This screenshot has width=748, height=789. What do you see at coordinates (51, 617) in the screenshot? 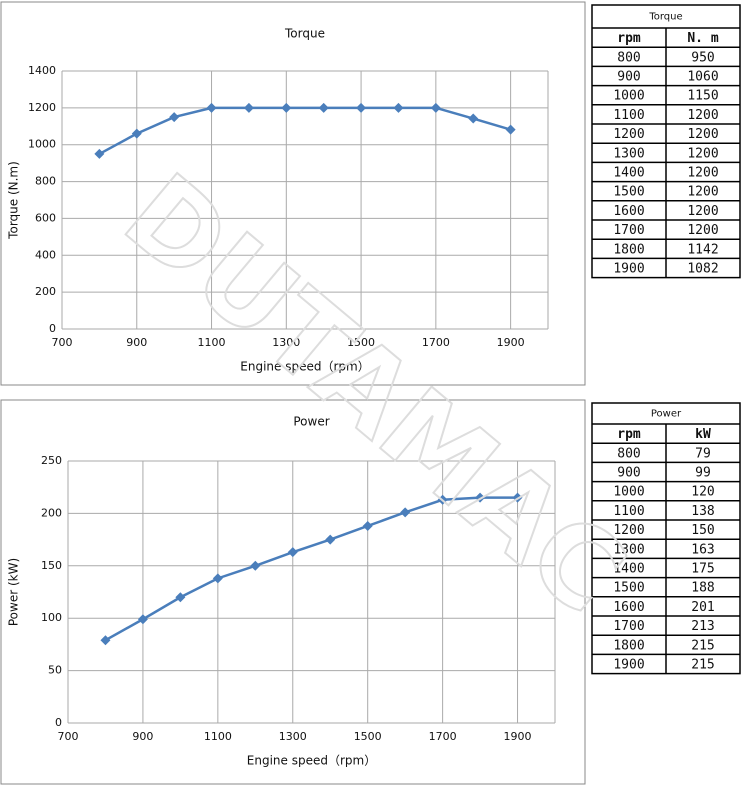
I see `y-tick-label: 100` at bounding box center [51, 617].